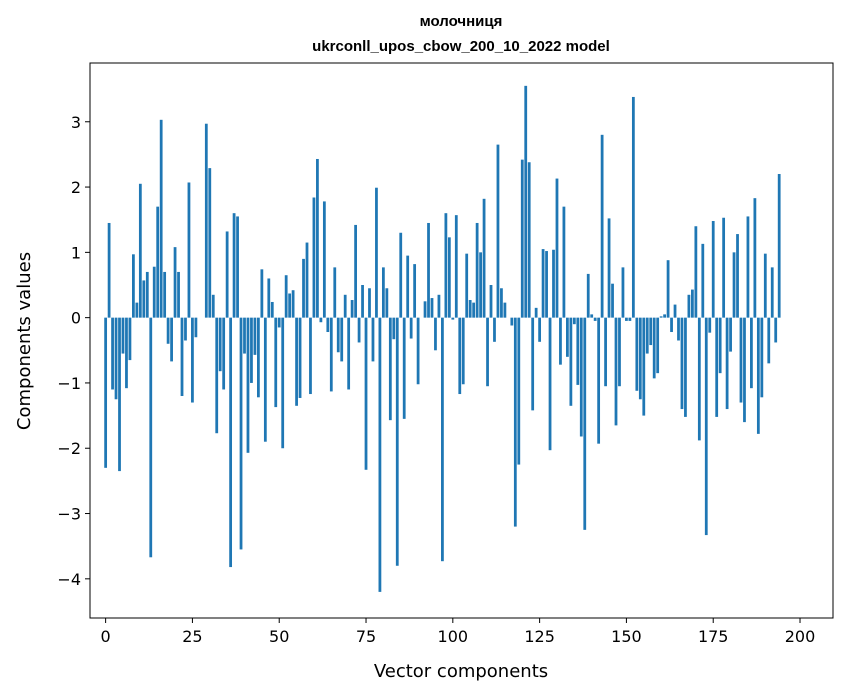 Image resolution: width=847 pixels, height=696 pixels. I want to click on y-tick-label: 1, so click(76, 252).